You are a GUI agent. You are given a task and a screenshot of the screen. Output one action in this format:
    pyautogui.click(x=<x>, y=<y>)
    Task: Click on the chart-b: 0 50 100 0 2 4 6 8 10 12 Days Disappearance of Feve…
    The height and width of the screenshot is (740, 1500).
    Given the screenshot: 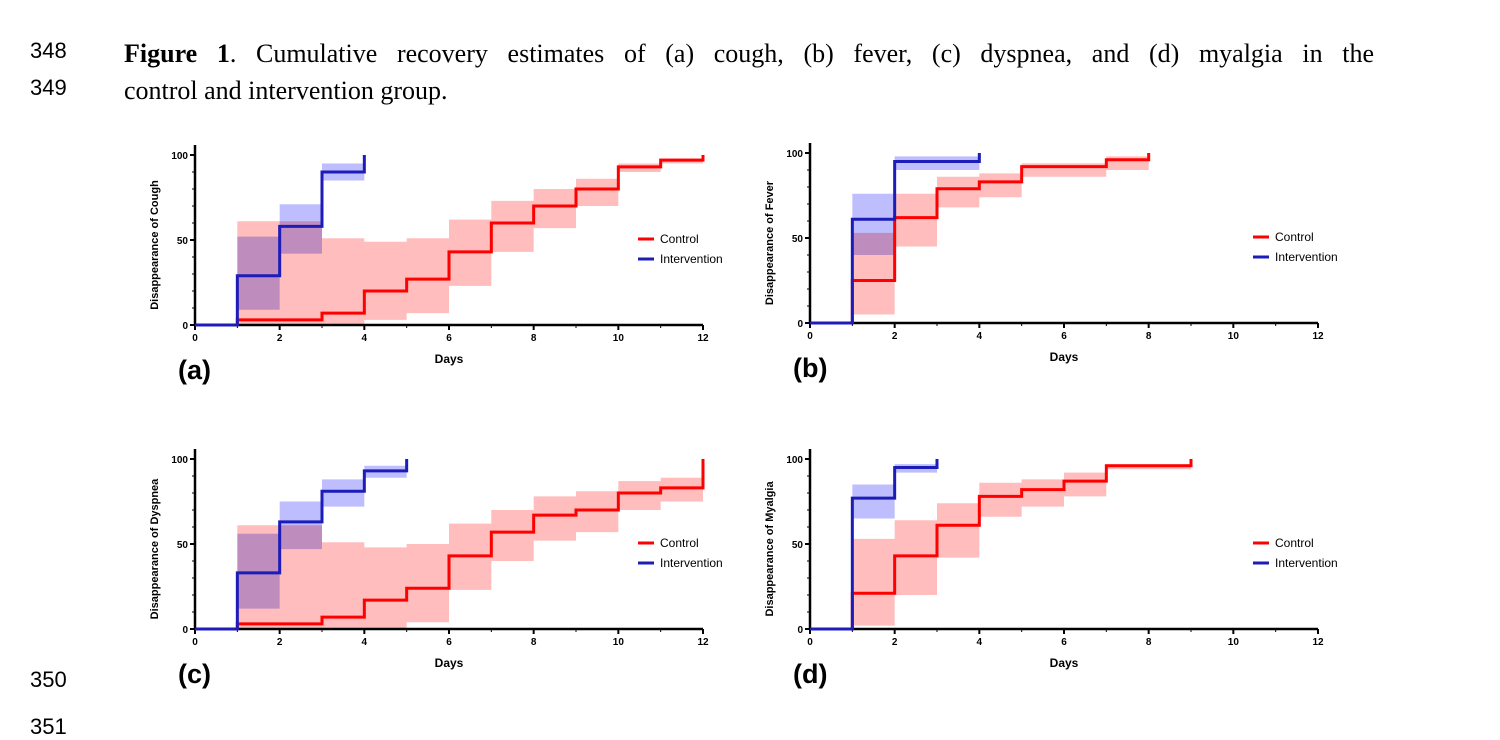 What is the action you would take?
    pyautogui.click(x=1051, y=263)
    